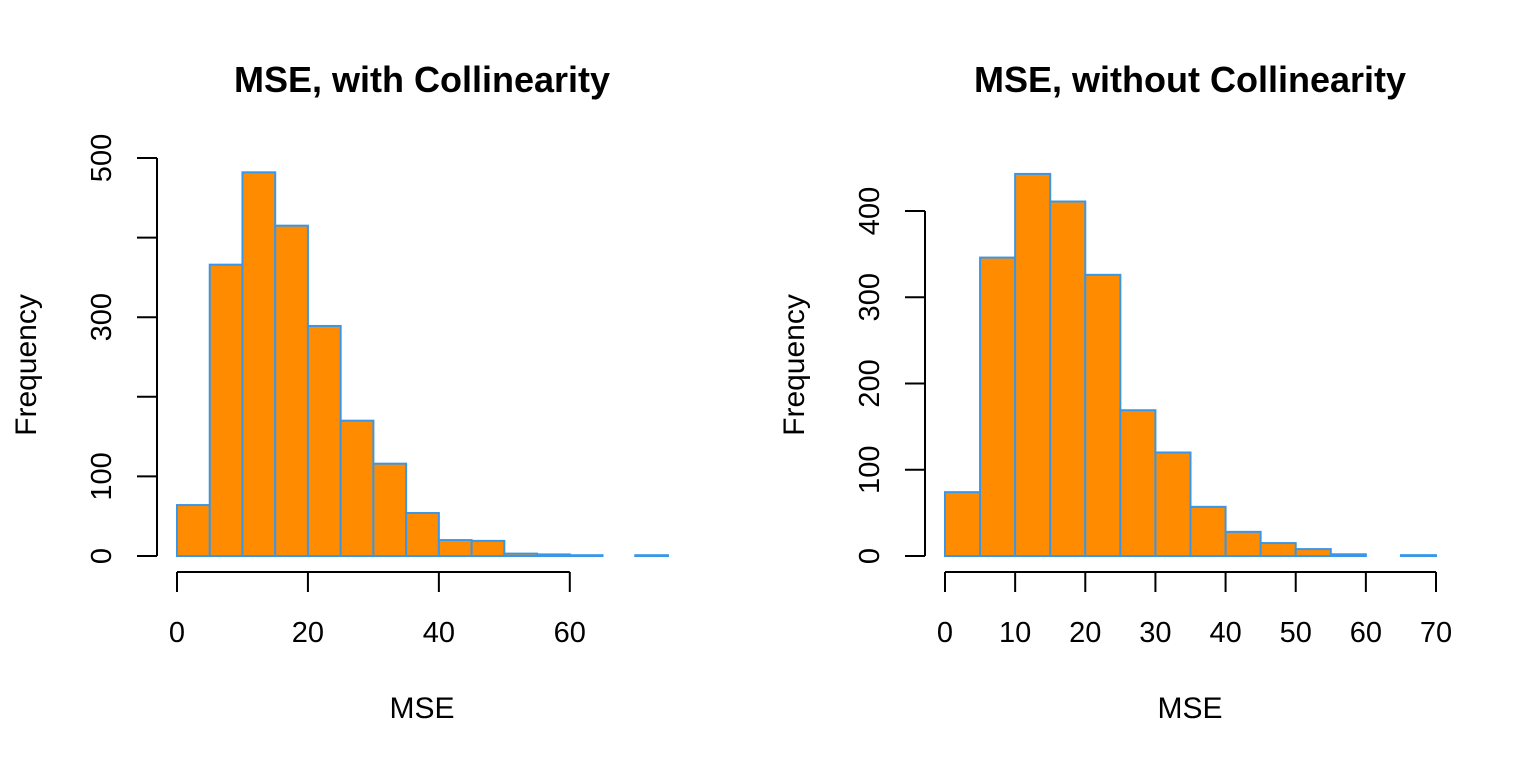 The image size is (1536, 773). What do you see at coordinates (1155, 633) in the screenshot?
I see `x-tick-label: 30` at bounding box center [1155, 633].